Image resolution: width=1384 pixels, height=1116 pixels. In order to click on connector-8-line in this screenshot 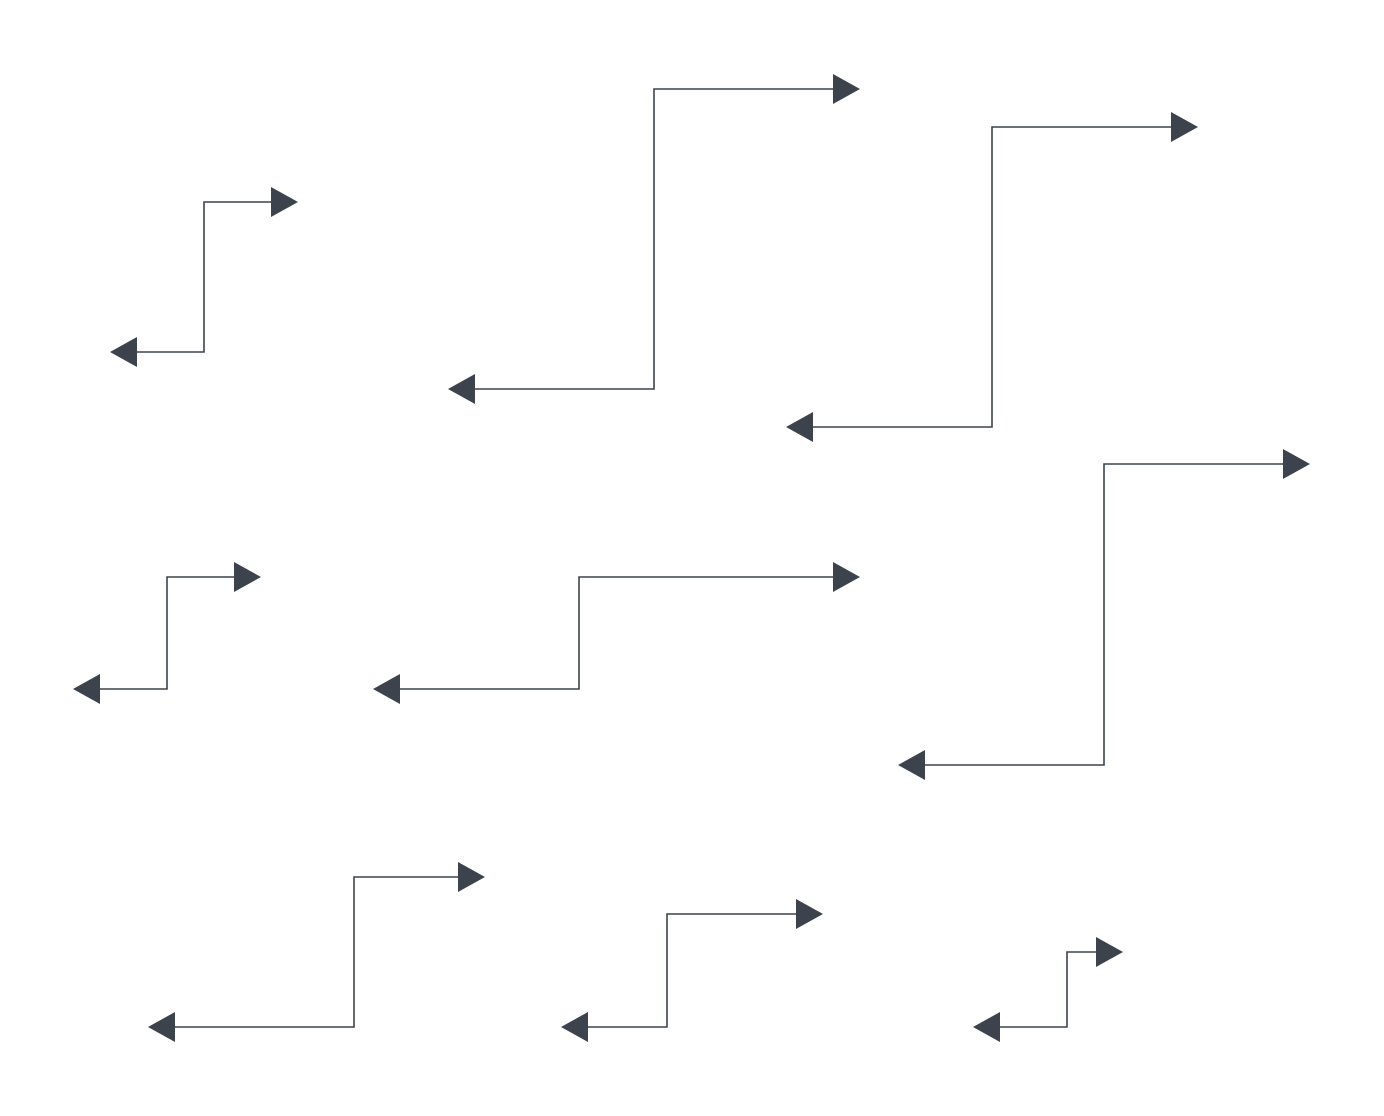, I will do `click(692, 970)`.